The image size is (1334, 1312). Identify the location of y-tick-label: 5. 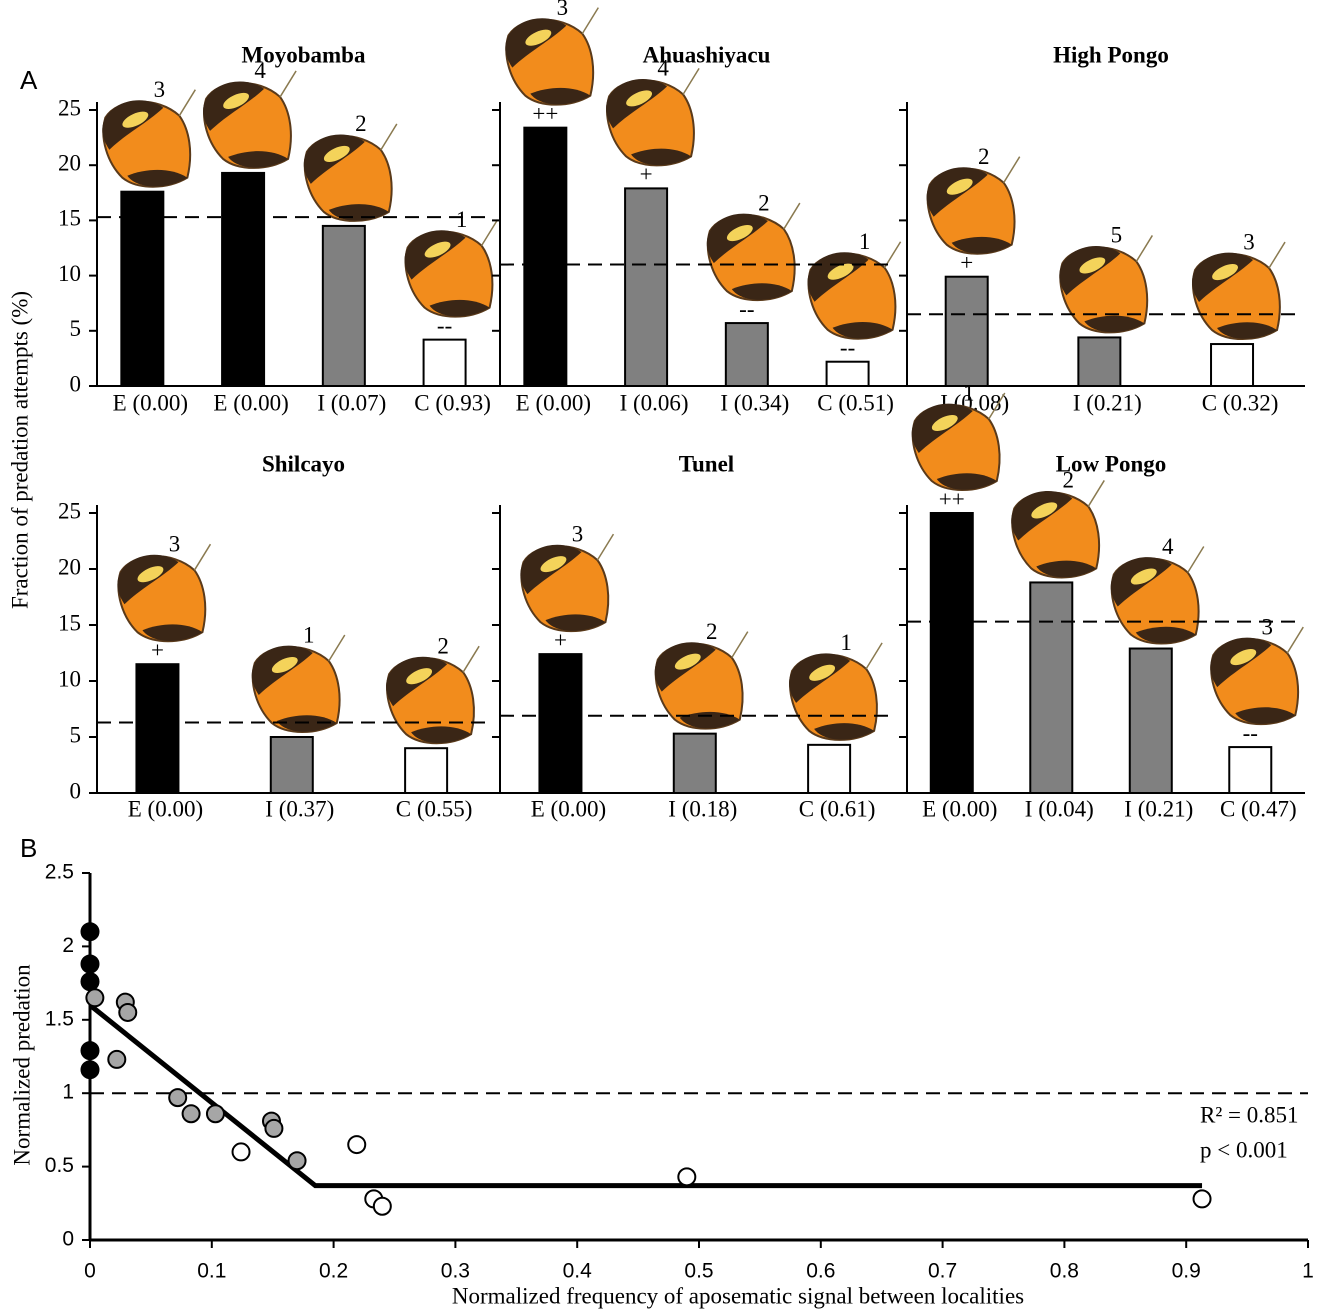
(76, 734).